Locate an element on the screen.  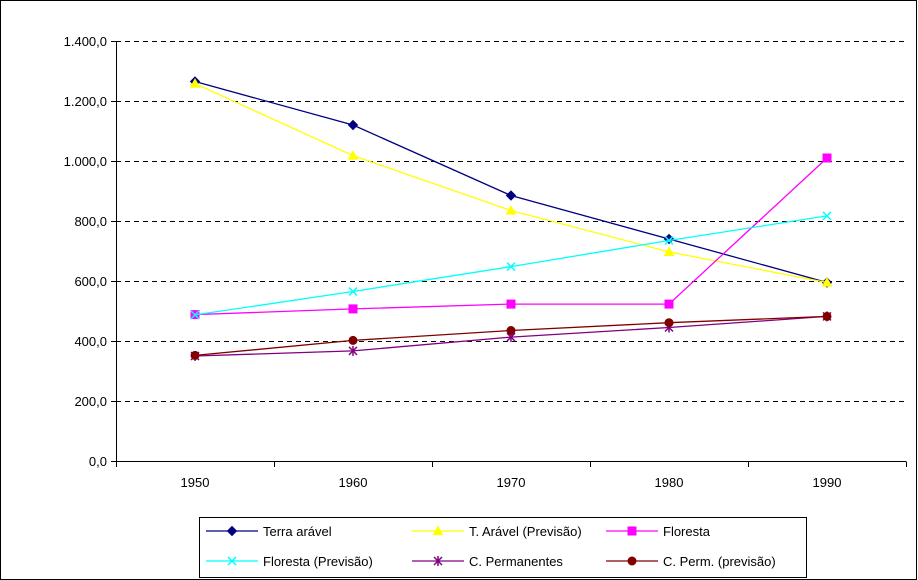
legend-box is located at coordinates (503, 547).